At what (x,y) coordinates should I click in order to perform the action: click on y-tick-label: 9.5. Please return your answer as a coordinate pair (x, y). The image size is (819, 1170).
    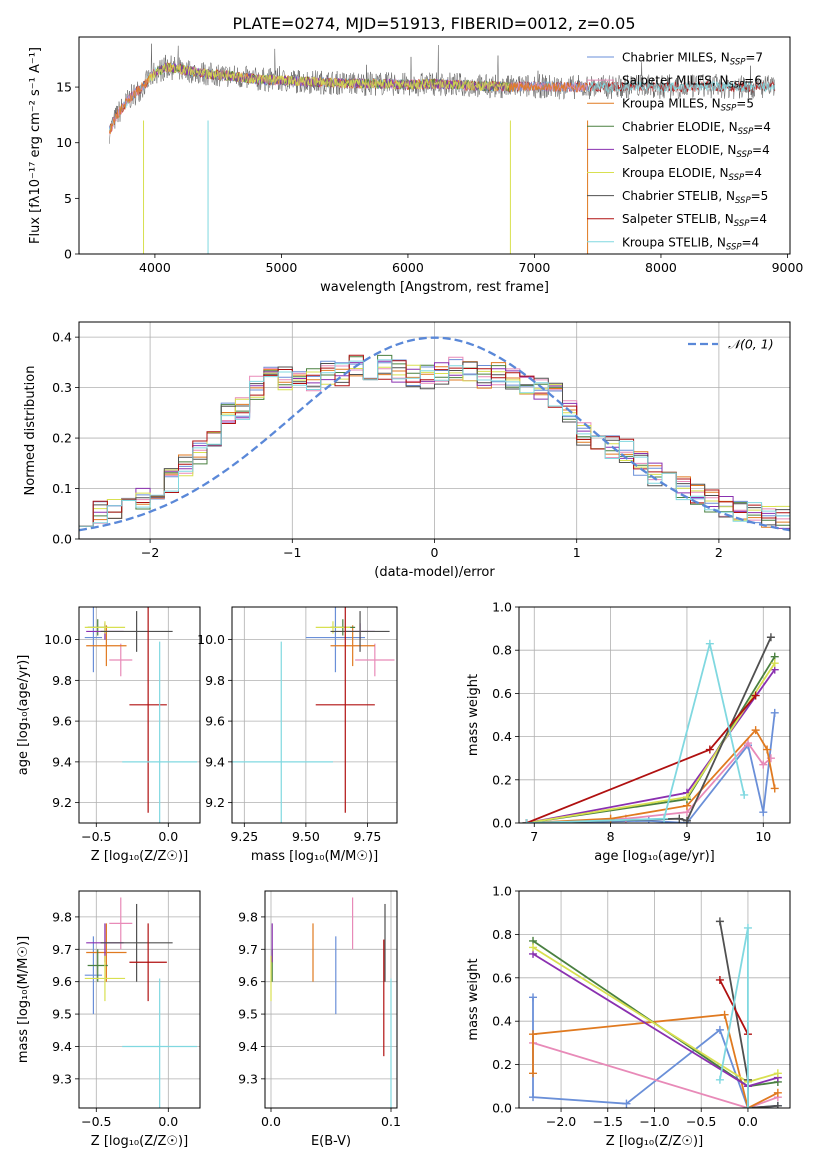
    Looking at the image, I should click on (62, 1014).